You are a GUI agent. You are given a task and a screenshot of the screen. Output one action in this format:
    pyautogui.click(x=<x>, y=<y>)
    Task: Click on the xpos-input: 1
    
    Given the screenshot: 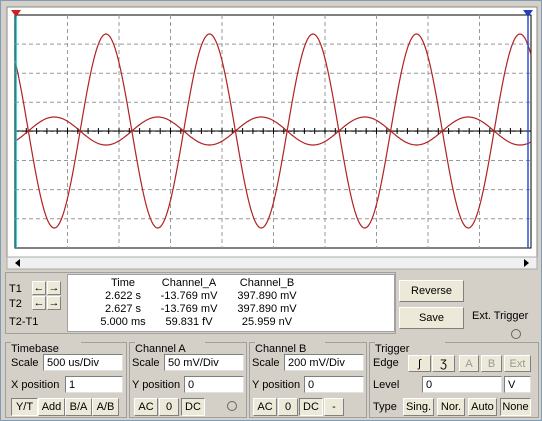 What is the action you would take?
    pyautogui.click(x=94, y=384)
    